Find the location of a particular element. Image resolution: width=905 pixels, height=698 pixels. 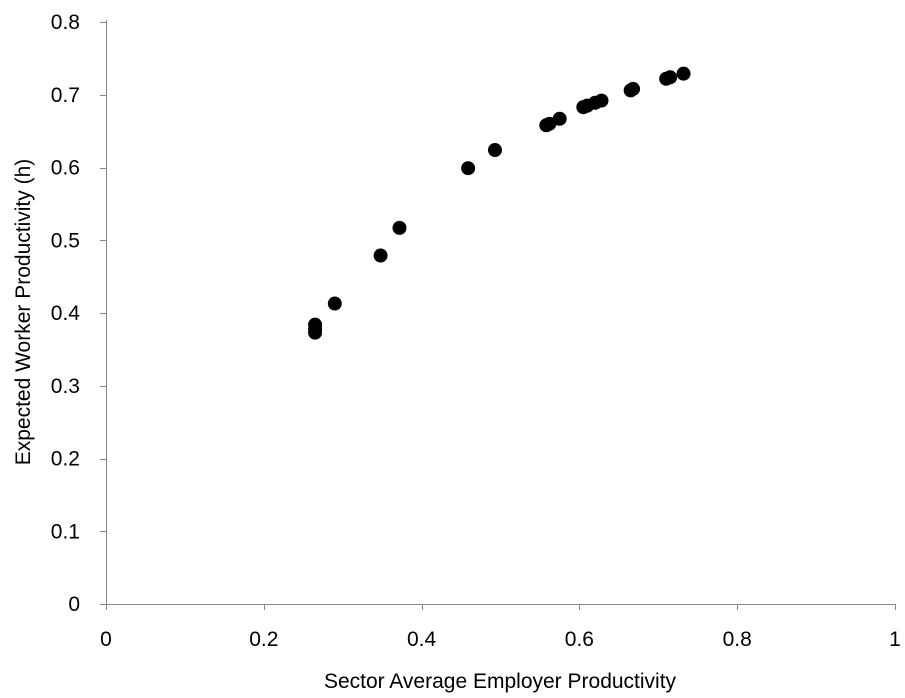

y-axis-ticks: 0 0.1 0.2 0.3 0.4 0.5 0.6 0.7 0.8 is located at coordinates (78, 313).